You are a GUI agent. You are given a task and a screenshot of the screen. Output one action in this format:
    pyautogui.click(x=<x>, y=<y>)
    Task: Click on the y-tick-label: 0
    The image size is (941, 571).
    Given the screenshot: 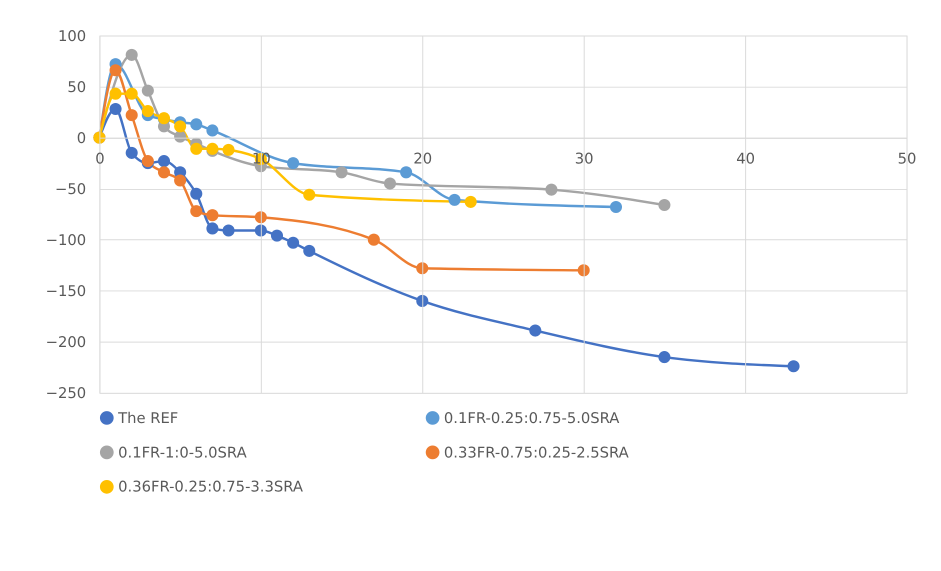 What is the action you would take?
    pyautogui.click(x=81, y=139)
    